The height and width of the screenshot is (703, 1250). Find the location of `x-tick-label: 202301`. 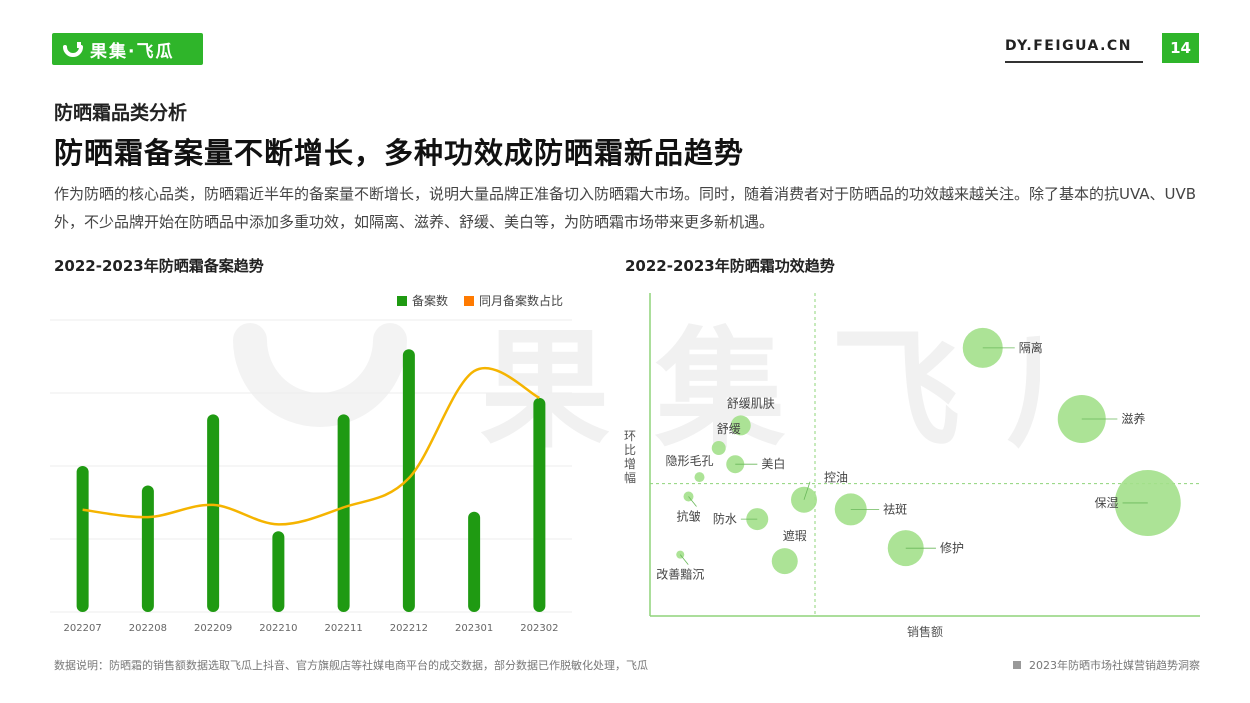

x-tick-label: 202301 is located at coordinates (474, 628).